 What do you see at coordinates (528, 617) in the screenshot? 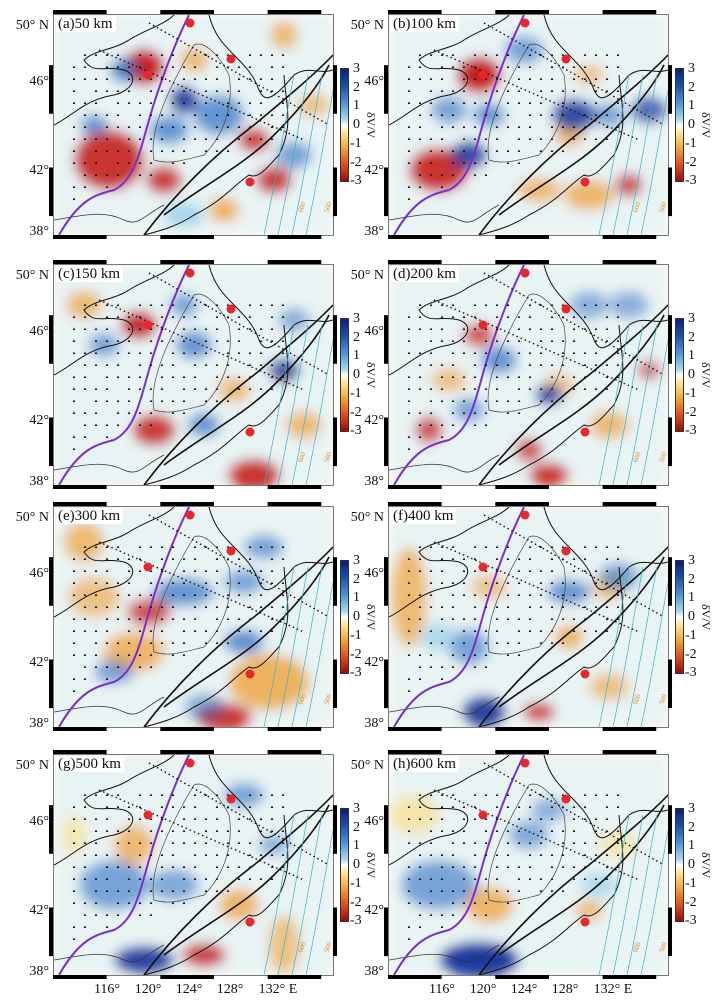
I see `tomography-map: 600 500 (f)400 km` at bounding box center [528, 617].